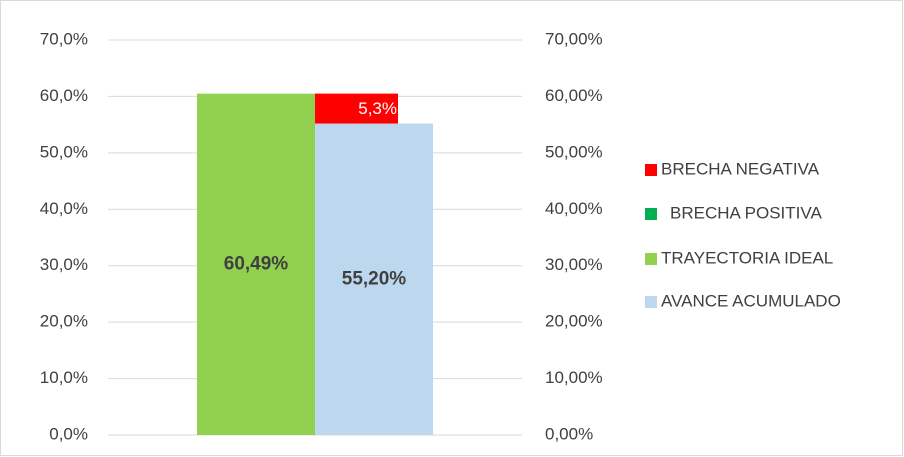 This screenshot has width=904, height=457. I want to click on data-label: 5,3%, so click(377, 108).